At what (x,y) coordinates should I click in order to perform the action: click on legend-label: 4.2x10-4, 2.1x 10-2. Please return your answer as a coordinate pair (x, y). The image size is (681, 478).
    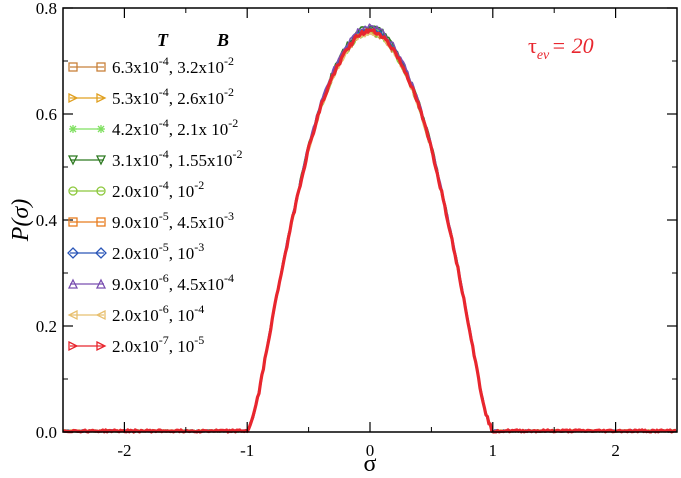
    Looking at the image, I should click on (175, 127).